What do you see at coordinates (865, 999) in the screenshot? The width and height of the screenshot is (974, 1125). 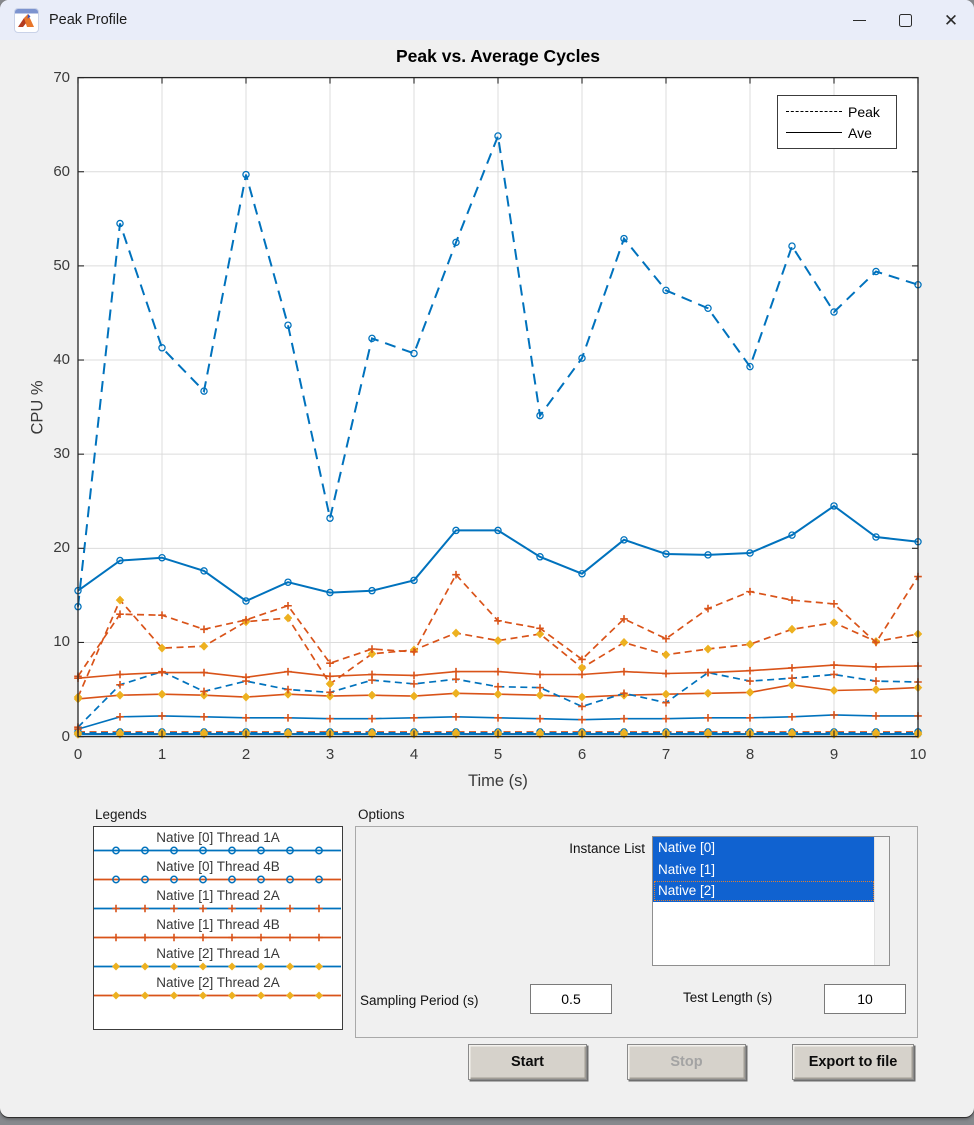 I see `test-length-input: 10` at bounding box center [865, 999].